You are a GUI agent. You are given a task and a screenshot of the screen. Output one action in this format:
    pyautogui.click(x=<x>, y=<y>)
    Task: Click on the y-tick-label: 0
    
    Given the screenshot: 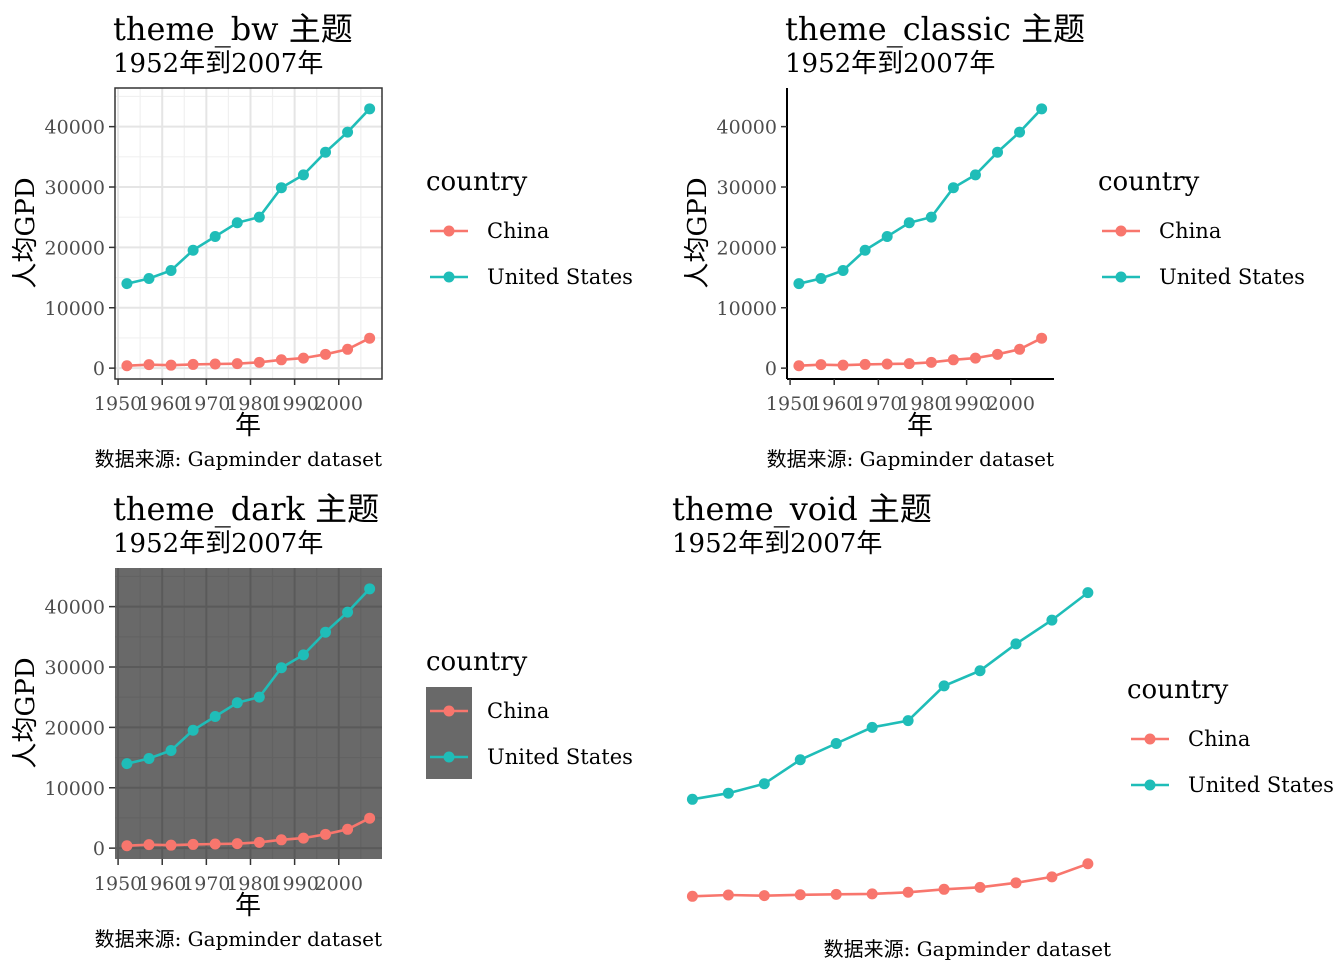 What is the action you would take?
    pyautogui.click(x=99, y=369)
    